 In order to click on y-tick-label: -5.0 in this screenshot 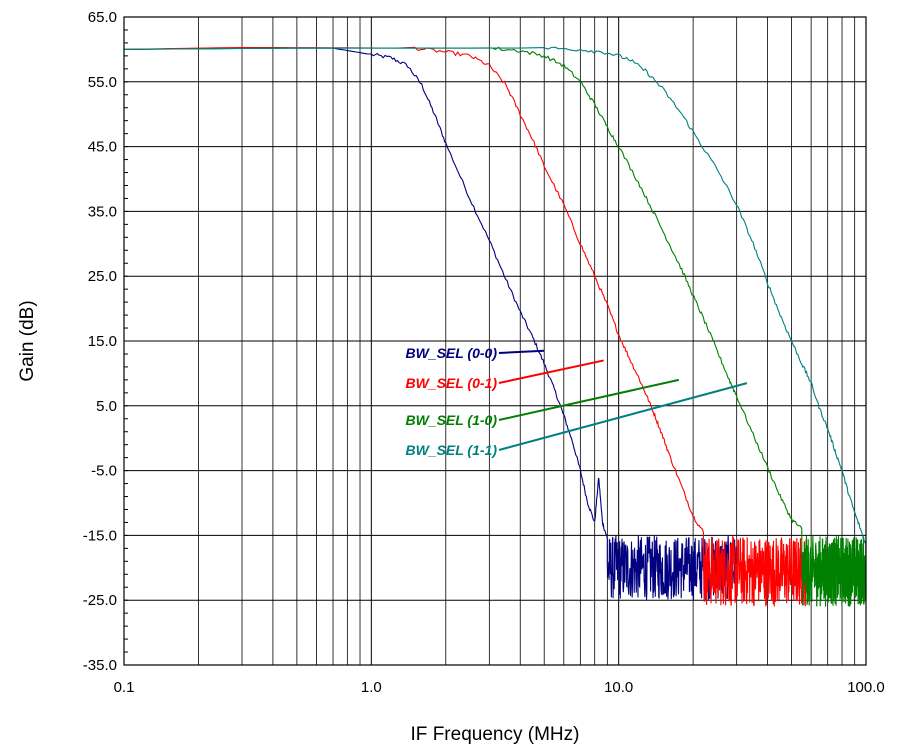, I will do `click(104, 471)`.